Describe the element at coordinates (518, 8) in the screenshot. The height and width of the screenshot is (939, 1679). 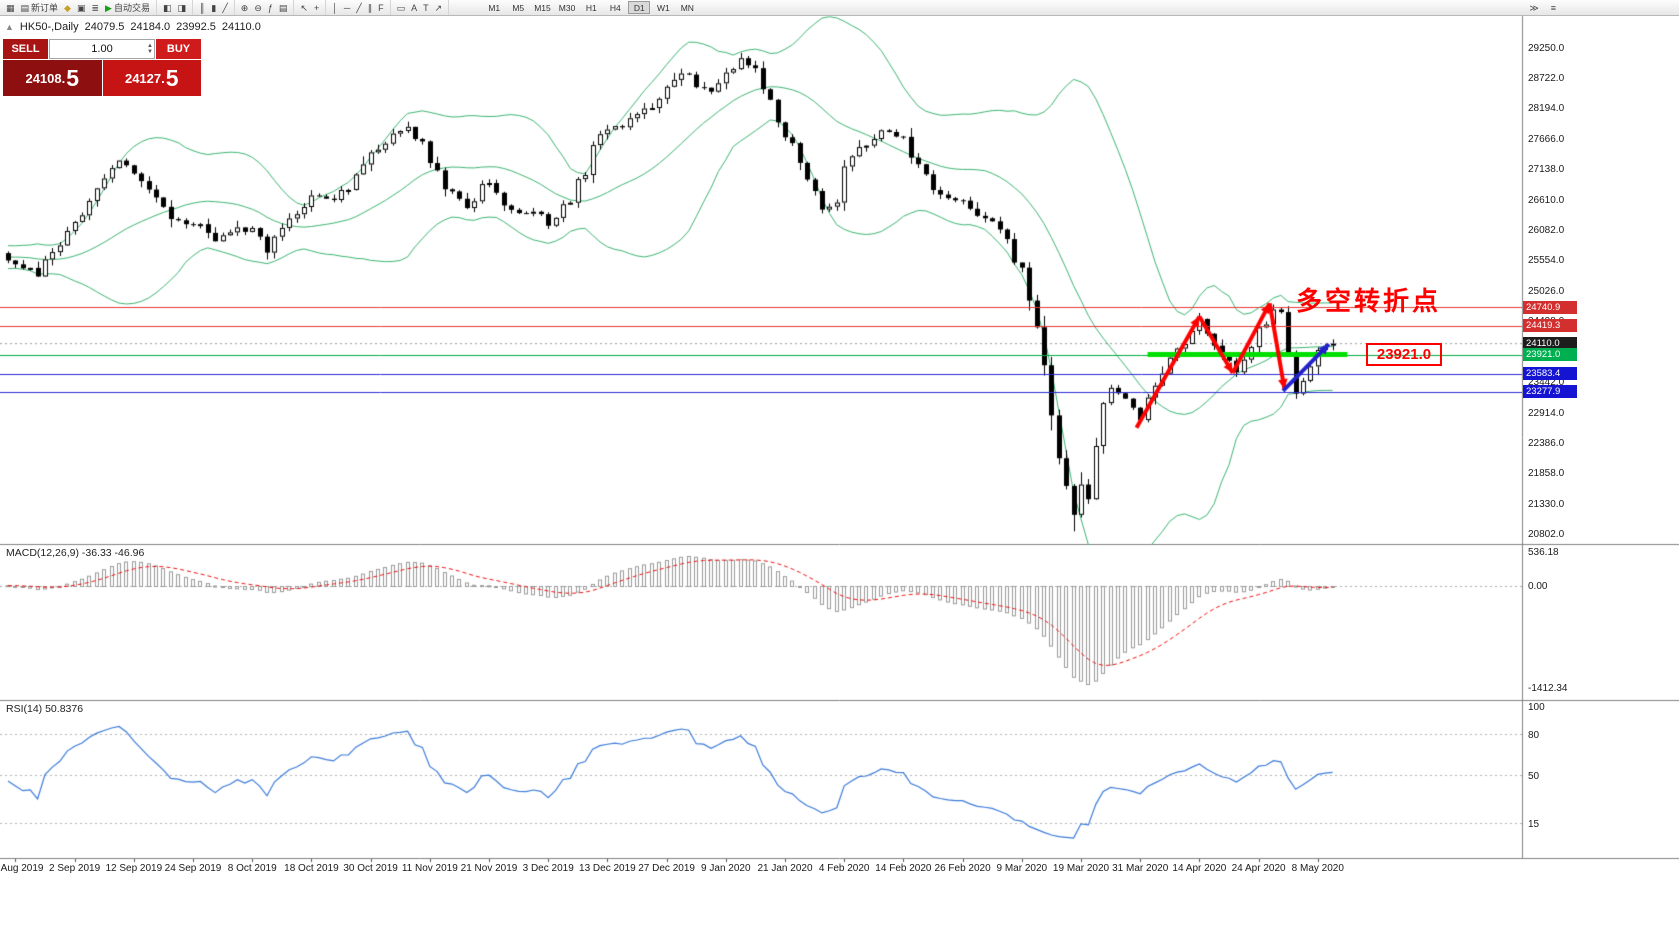
I see `timeframe-M5: M5` at that location.